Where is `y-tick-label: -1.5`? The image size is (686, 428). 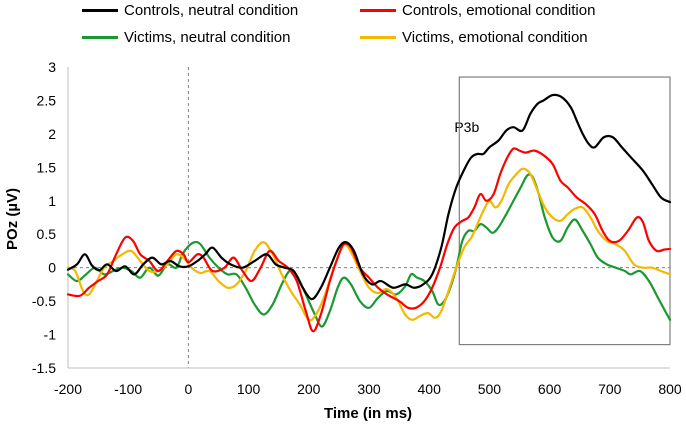 y-tick-label: -1.5 is located at coordinates (44, 368).